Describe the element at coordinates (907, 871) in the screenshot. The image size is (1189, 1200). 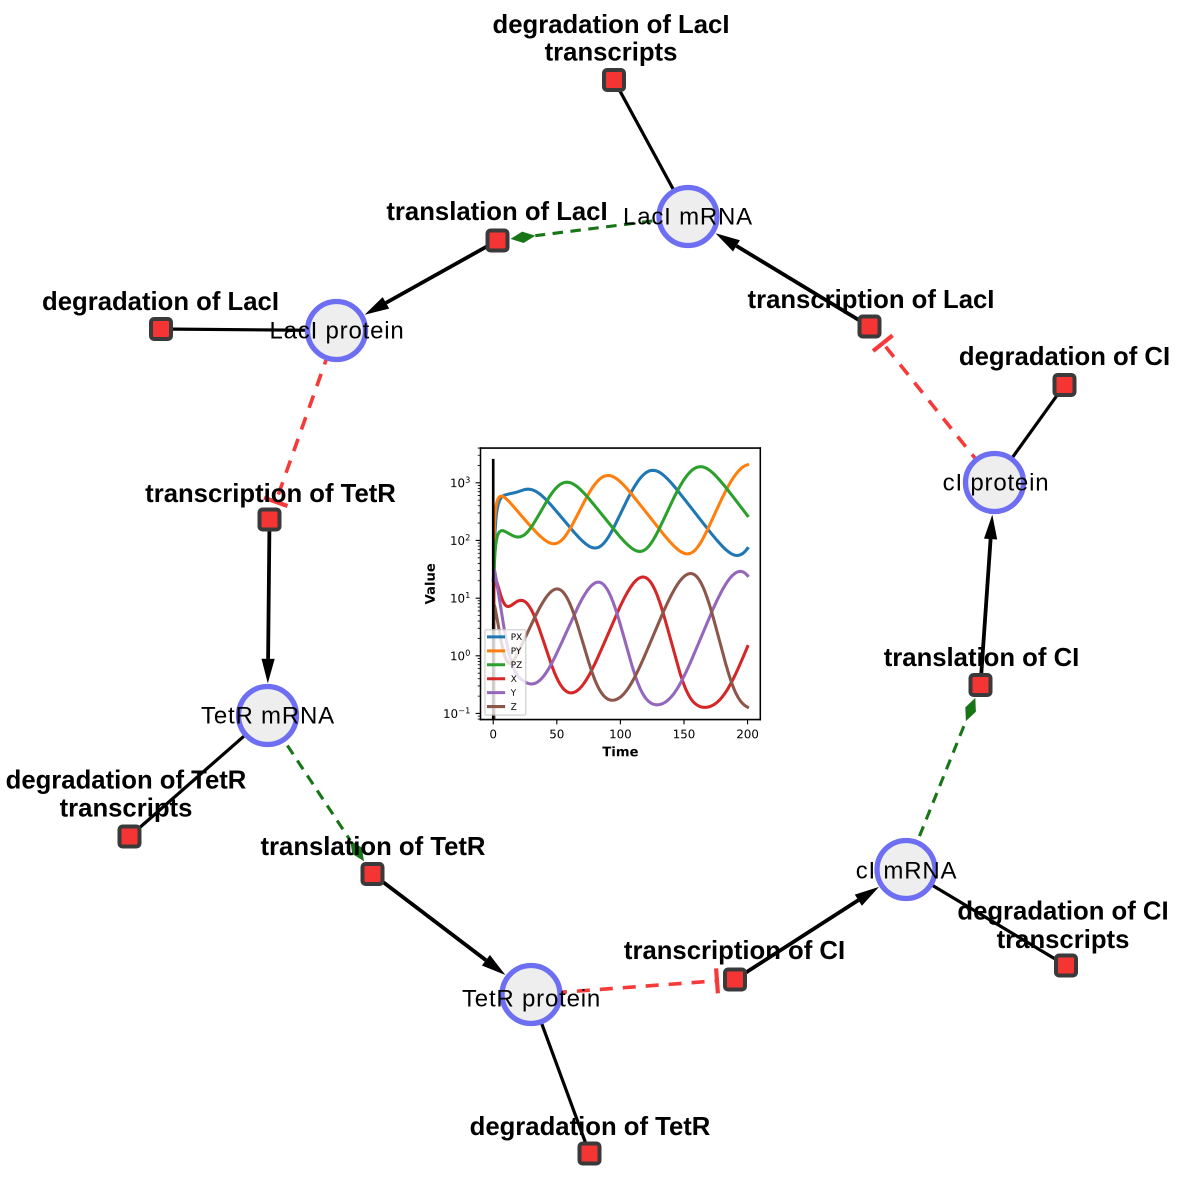
I see `svg-text: cI mRNA` at that location.